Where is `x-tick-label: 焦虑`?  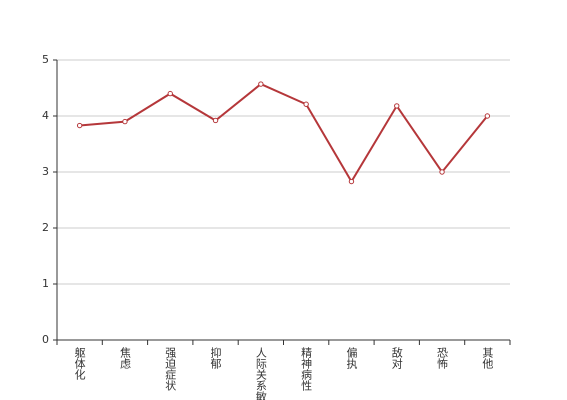
x-tick-label: 焦虑 is located at coordinates (124, 358).